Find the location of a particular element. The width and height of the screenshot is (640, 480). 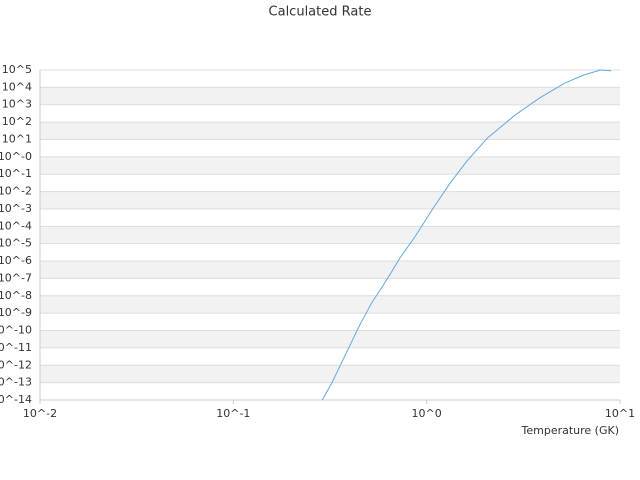

y-tick-label: 10^3 is located at coordinates (17, 104).